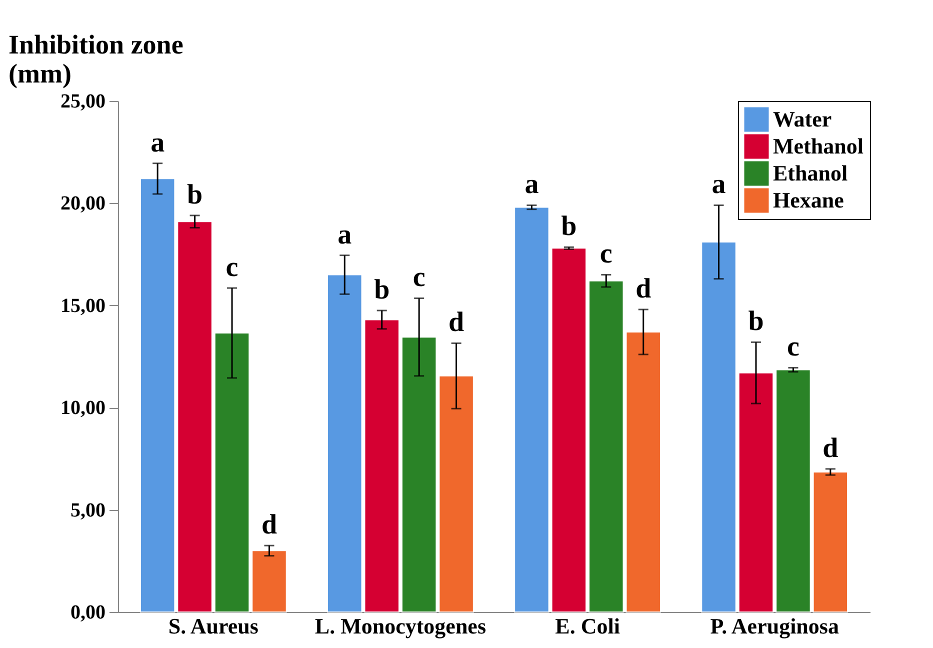  I want to click on legend-label: Ethanol, so click(810, 173).